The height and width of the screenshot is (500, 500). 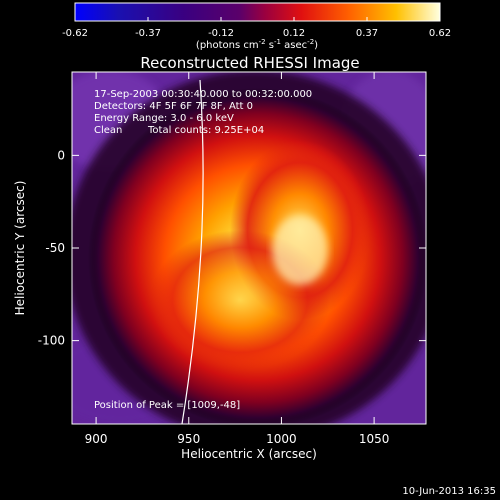 What do you see at coordinates (108, 130) in the screenshot?
I see `annotation-clean: Clean` at bounding box center [108, 130].